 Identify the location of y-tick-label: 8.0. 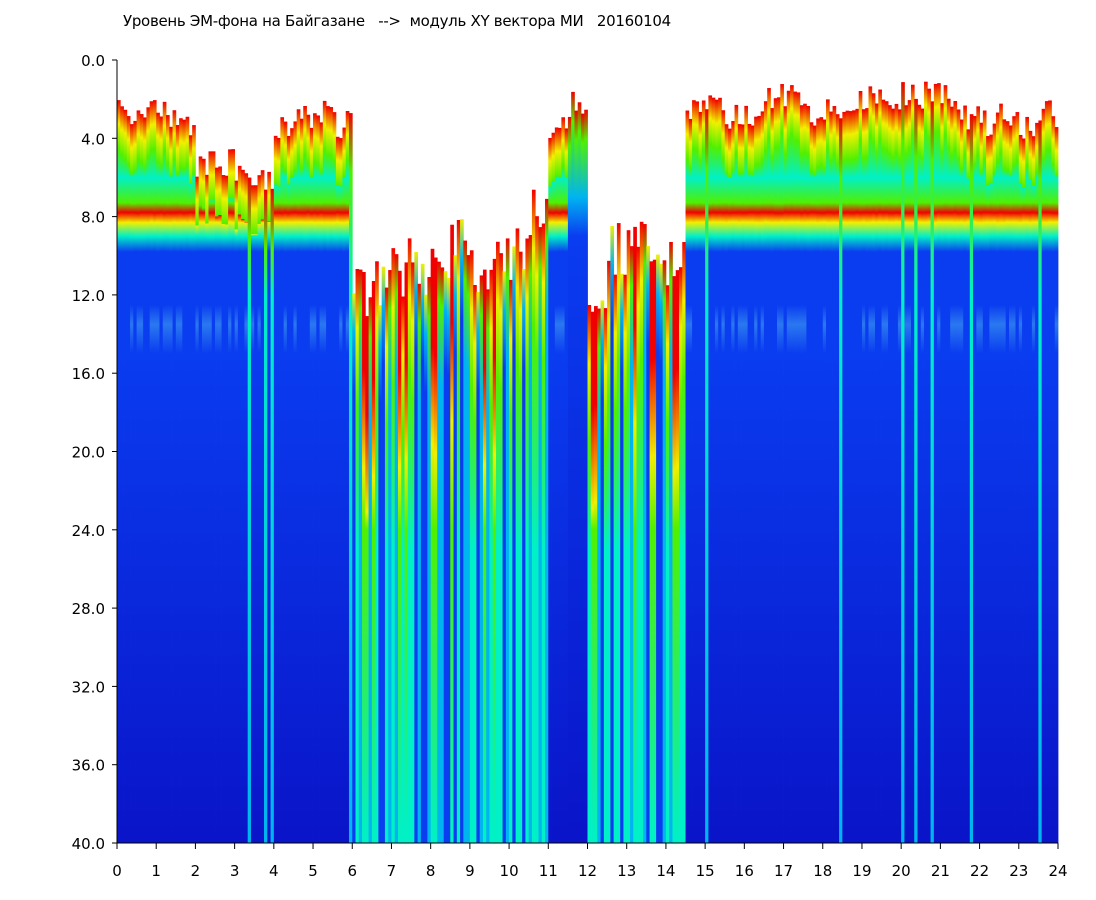
(93, 218).